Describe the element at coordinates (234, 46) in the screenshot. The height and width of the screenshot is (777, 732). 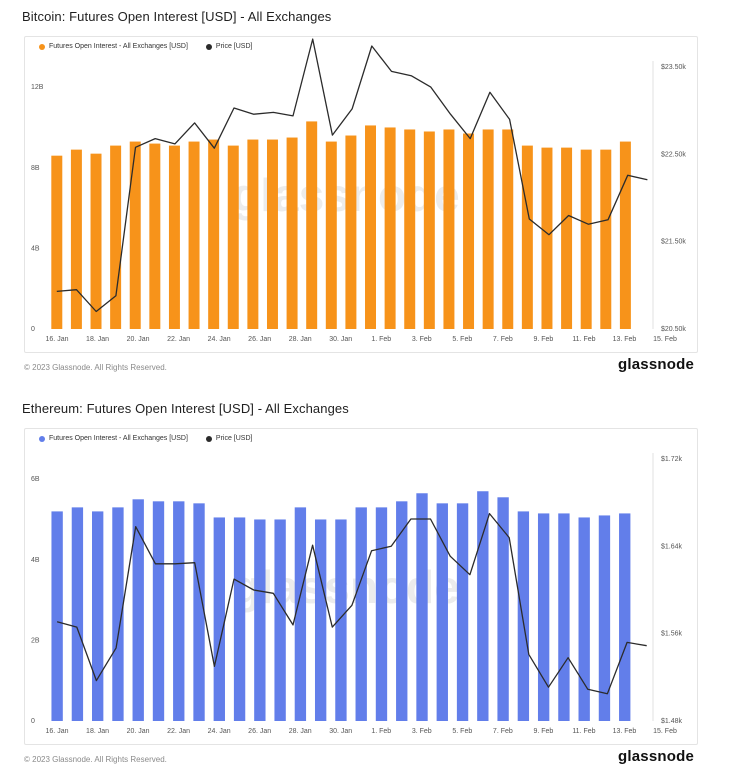
I see `btc-legend-price-label: Price [USD]` at that location.